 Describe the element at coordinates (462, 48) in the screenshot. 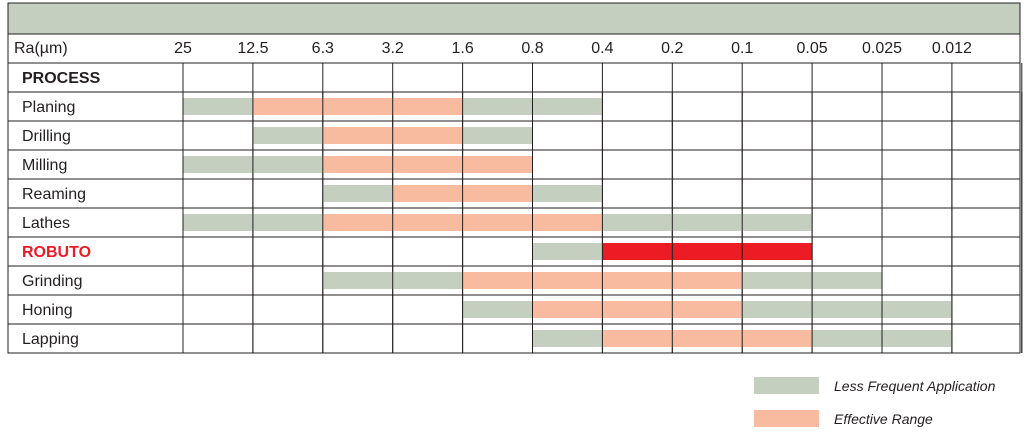

I see `column-label: 1.6` at that location.